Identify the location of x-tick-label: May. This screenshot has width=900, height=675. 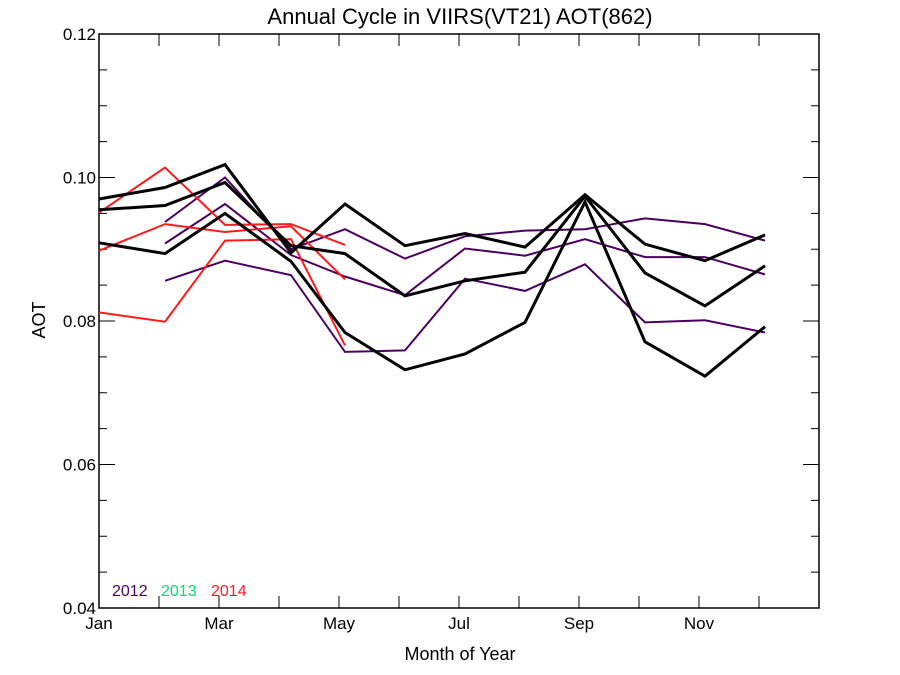
(339, 623).